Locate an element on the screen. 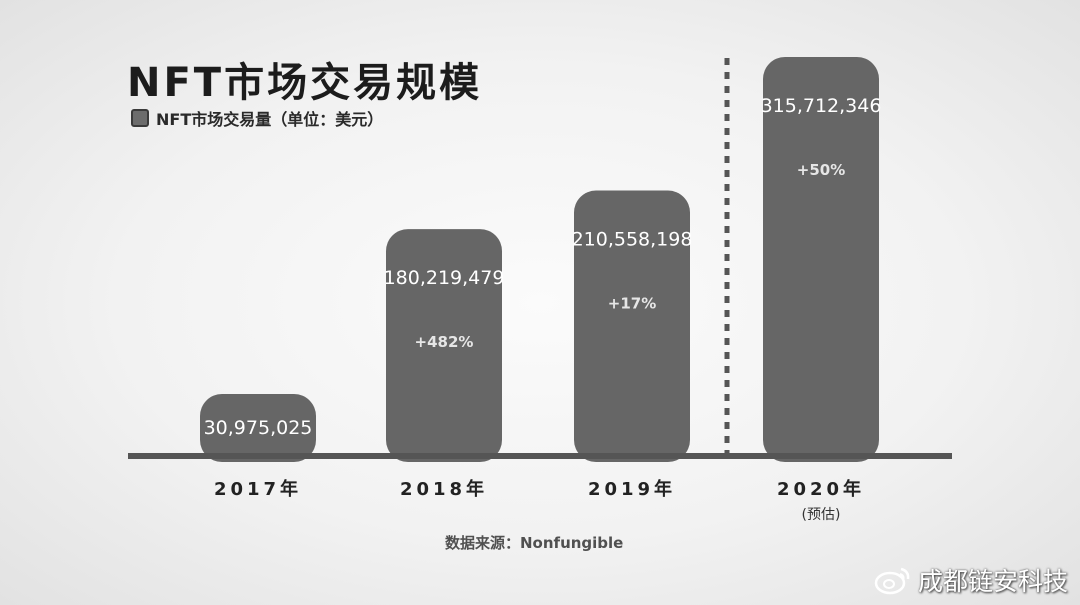 The image size is (1080, 605). value-label-3: 210,558,198 is located at coordinates (632, 240).